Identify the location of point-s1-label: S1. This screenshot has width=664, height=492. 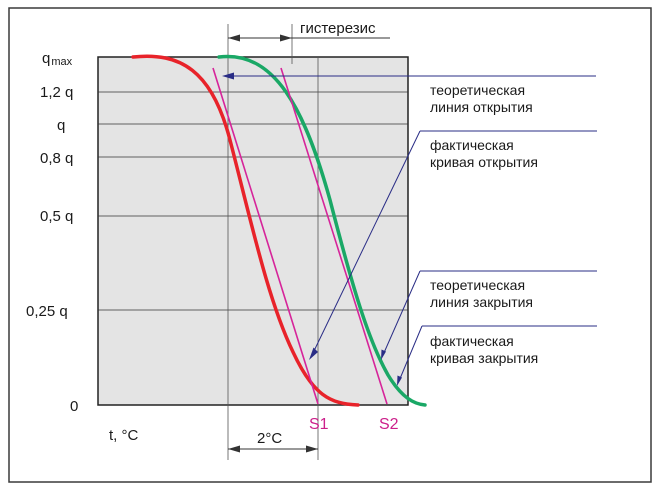
(319, 424).